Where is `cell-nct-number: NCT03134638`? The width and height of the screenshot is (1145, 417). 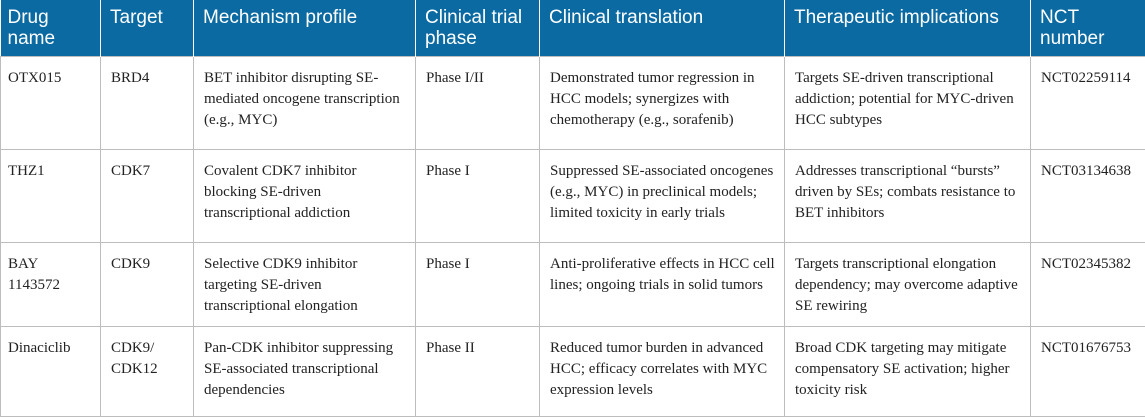 cell-nct-number: NCT03134638 is located at coordinates (1088, 196).